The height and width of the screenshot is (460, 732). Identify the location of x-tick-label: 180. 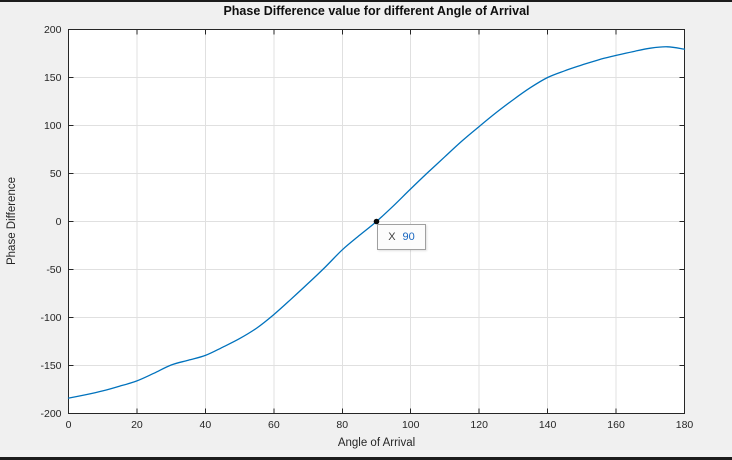
(685, 425).